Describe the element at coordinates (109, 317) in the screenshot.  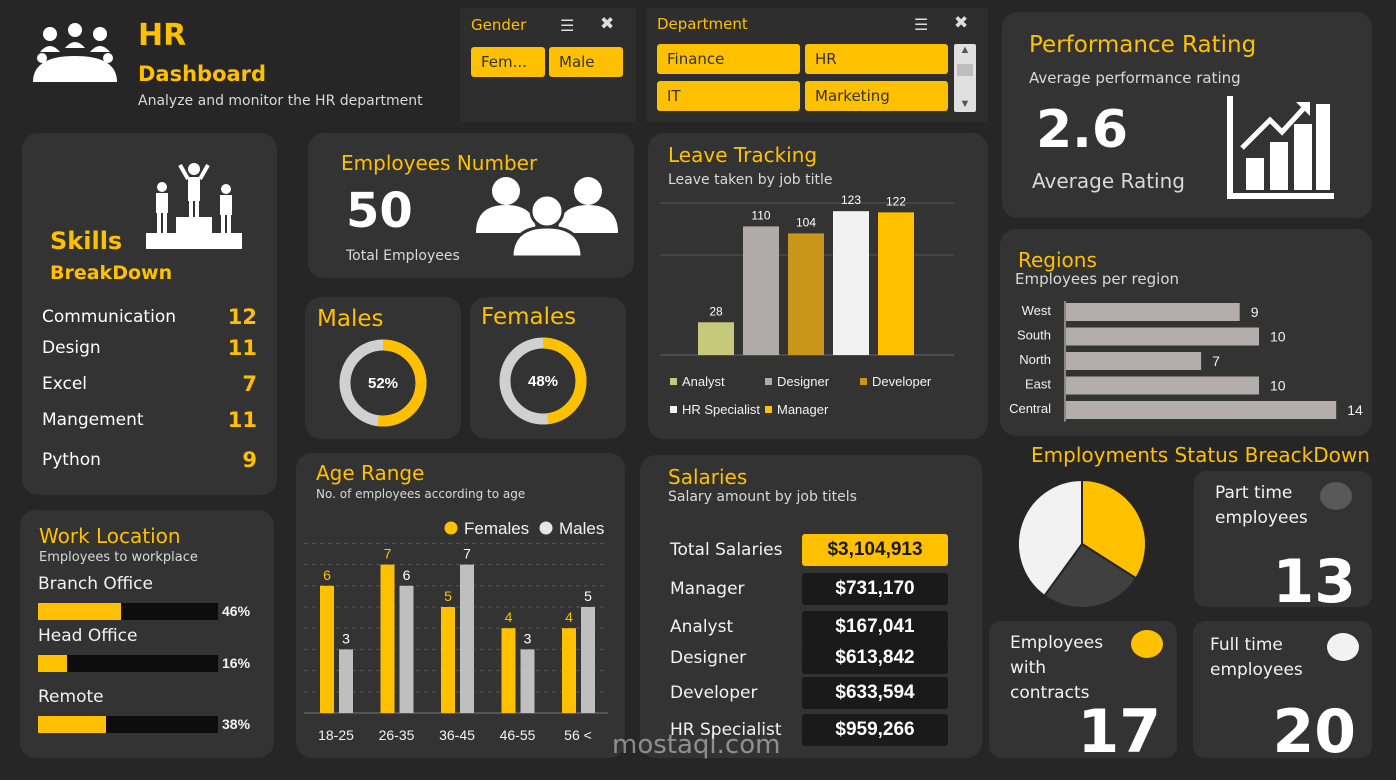
I see `skill-label: Communication` at that location.